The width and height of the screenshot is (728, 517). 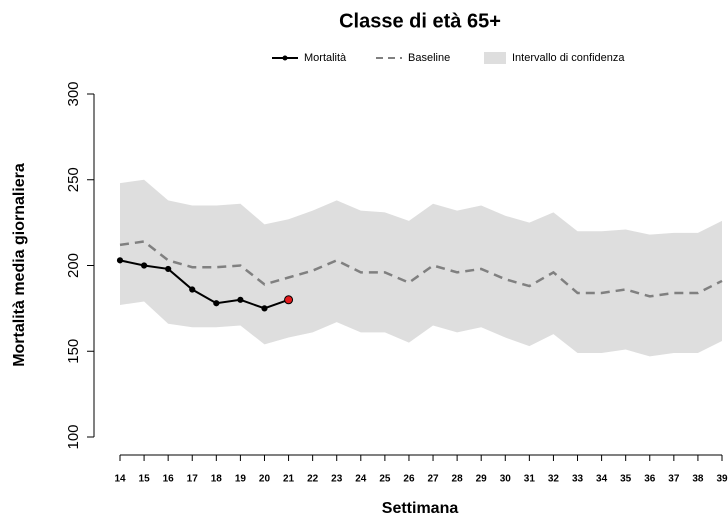 I want to click on y-tick-label: 200, so click(x=73, y=265).